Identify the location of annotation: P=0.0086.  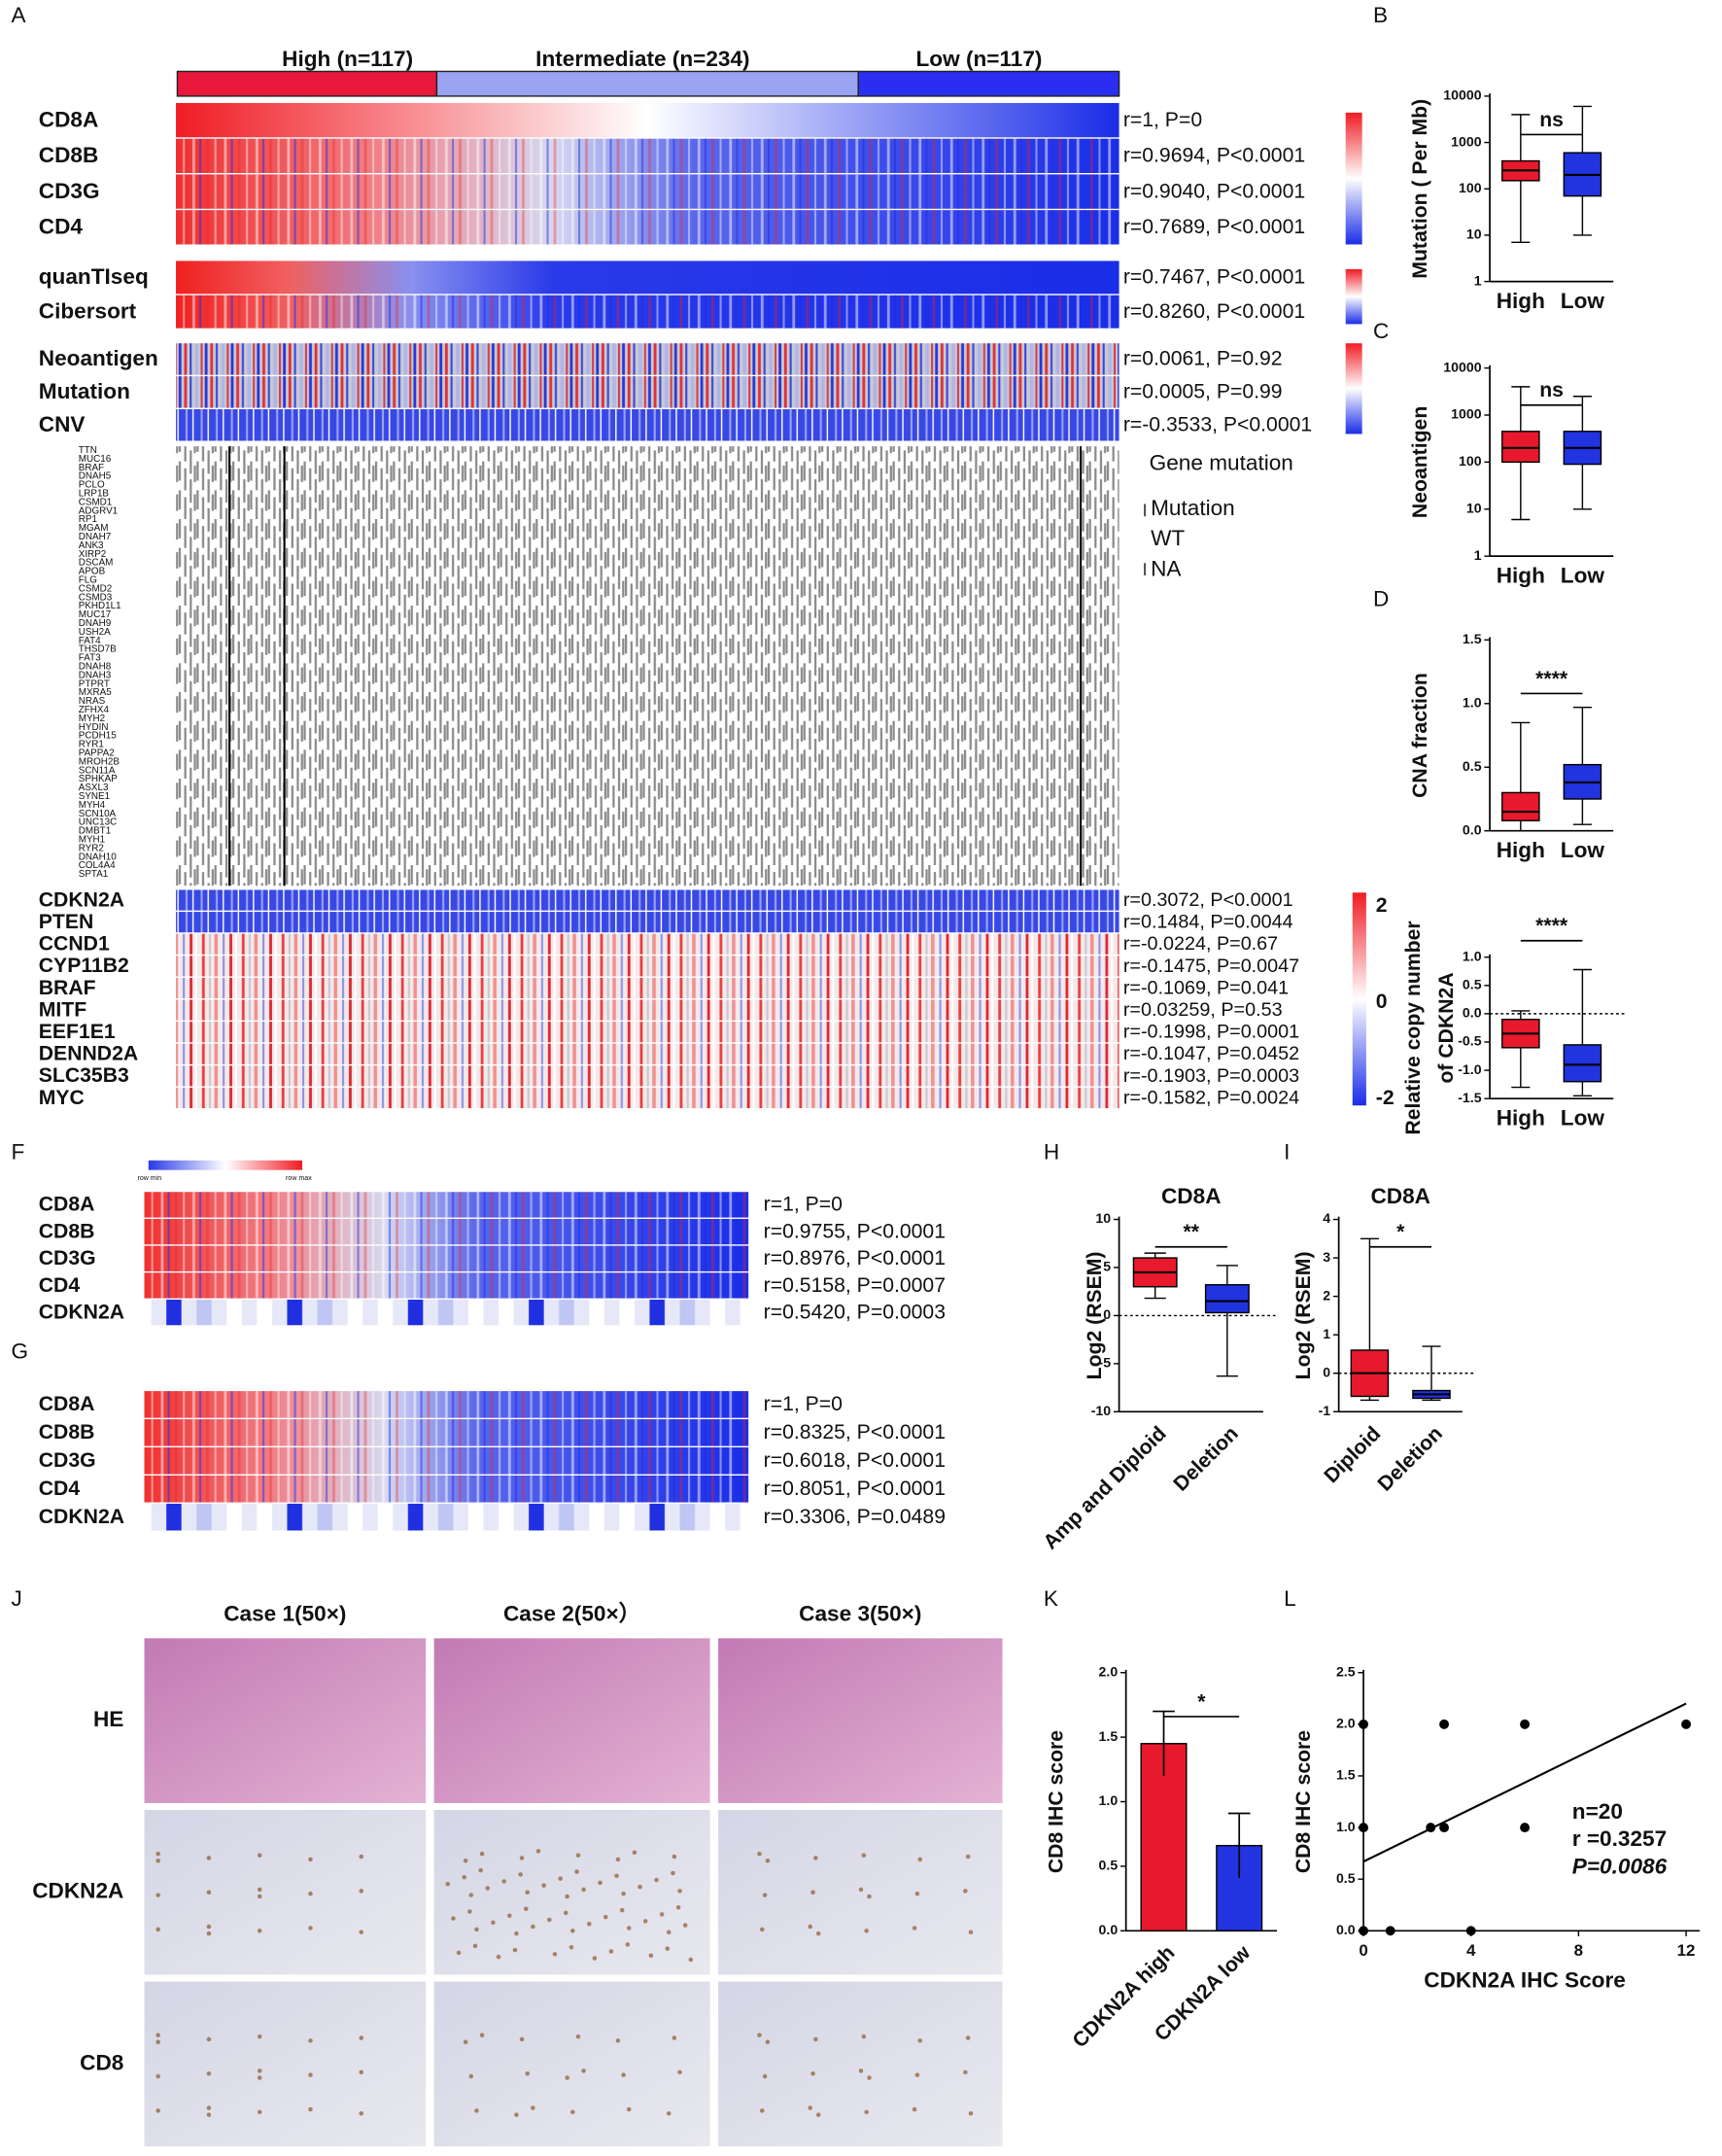
(1620, 1866).